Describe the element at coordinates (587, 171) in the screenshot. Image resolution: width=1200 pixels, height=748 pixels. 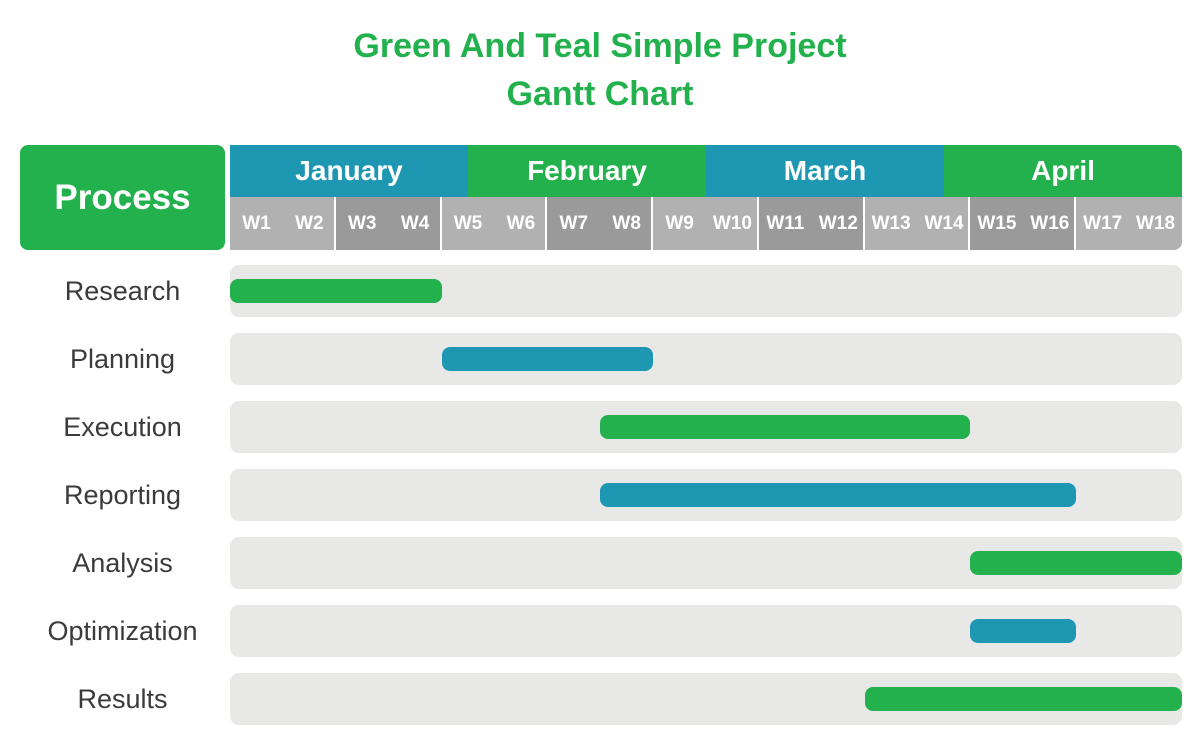
I see `month-february: February` at that location.